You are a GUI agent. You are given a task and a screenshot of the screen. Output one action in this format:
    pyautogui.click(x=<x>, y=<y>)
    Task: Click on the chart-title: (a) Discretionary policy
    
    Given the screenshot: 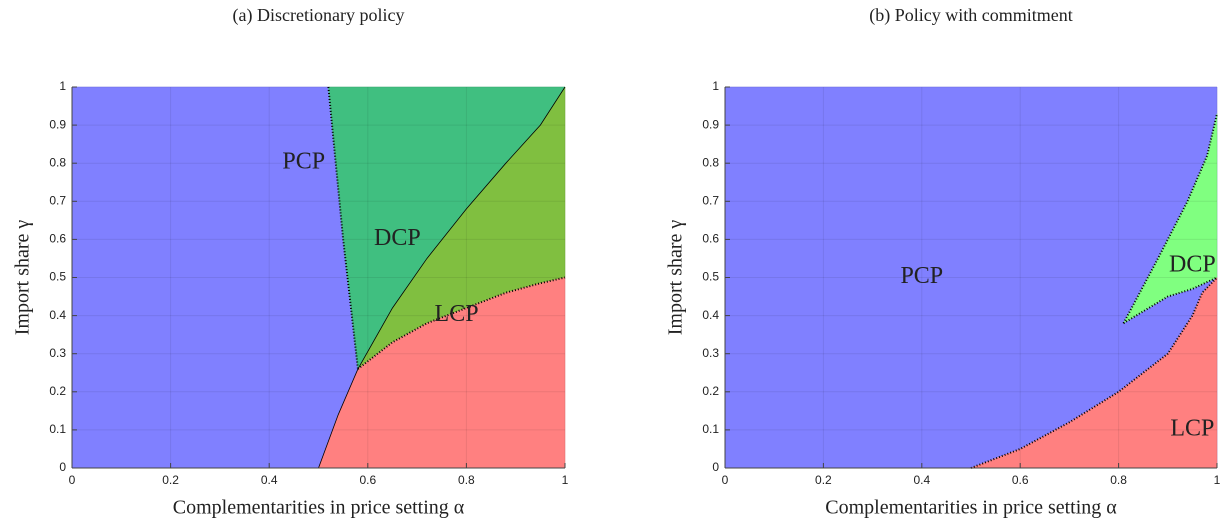 What is the action you would take?
    pyautogui.click(x=319, y=15)
    